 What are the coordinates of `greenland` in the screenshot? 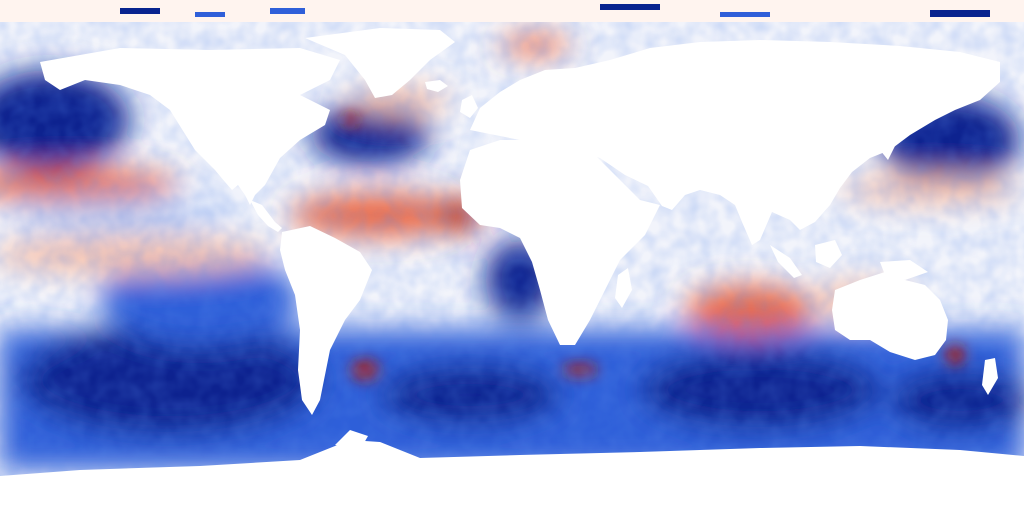 It's located at (380, 63).